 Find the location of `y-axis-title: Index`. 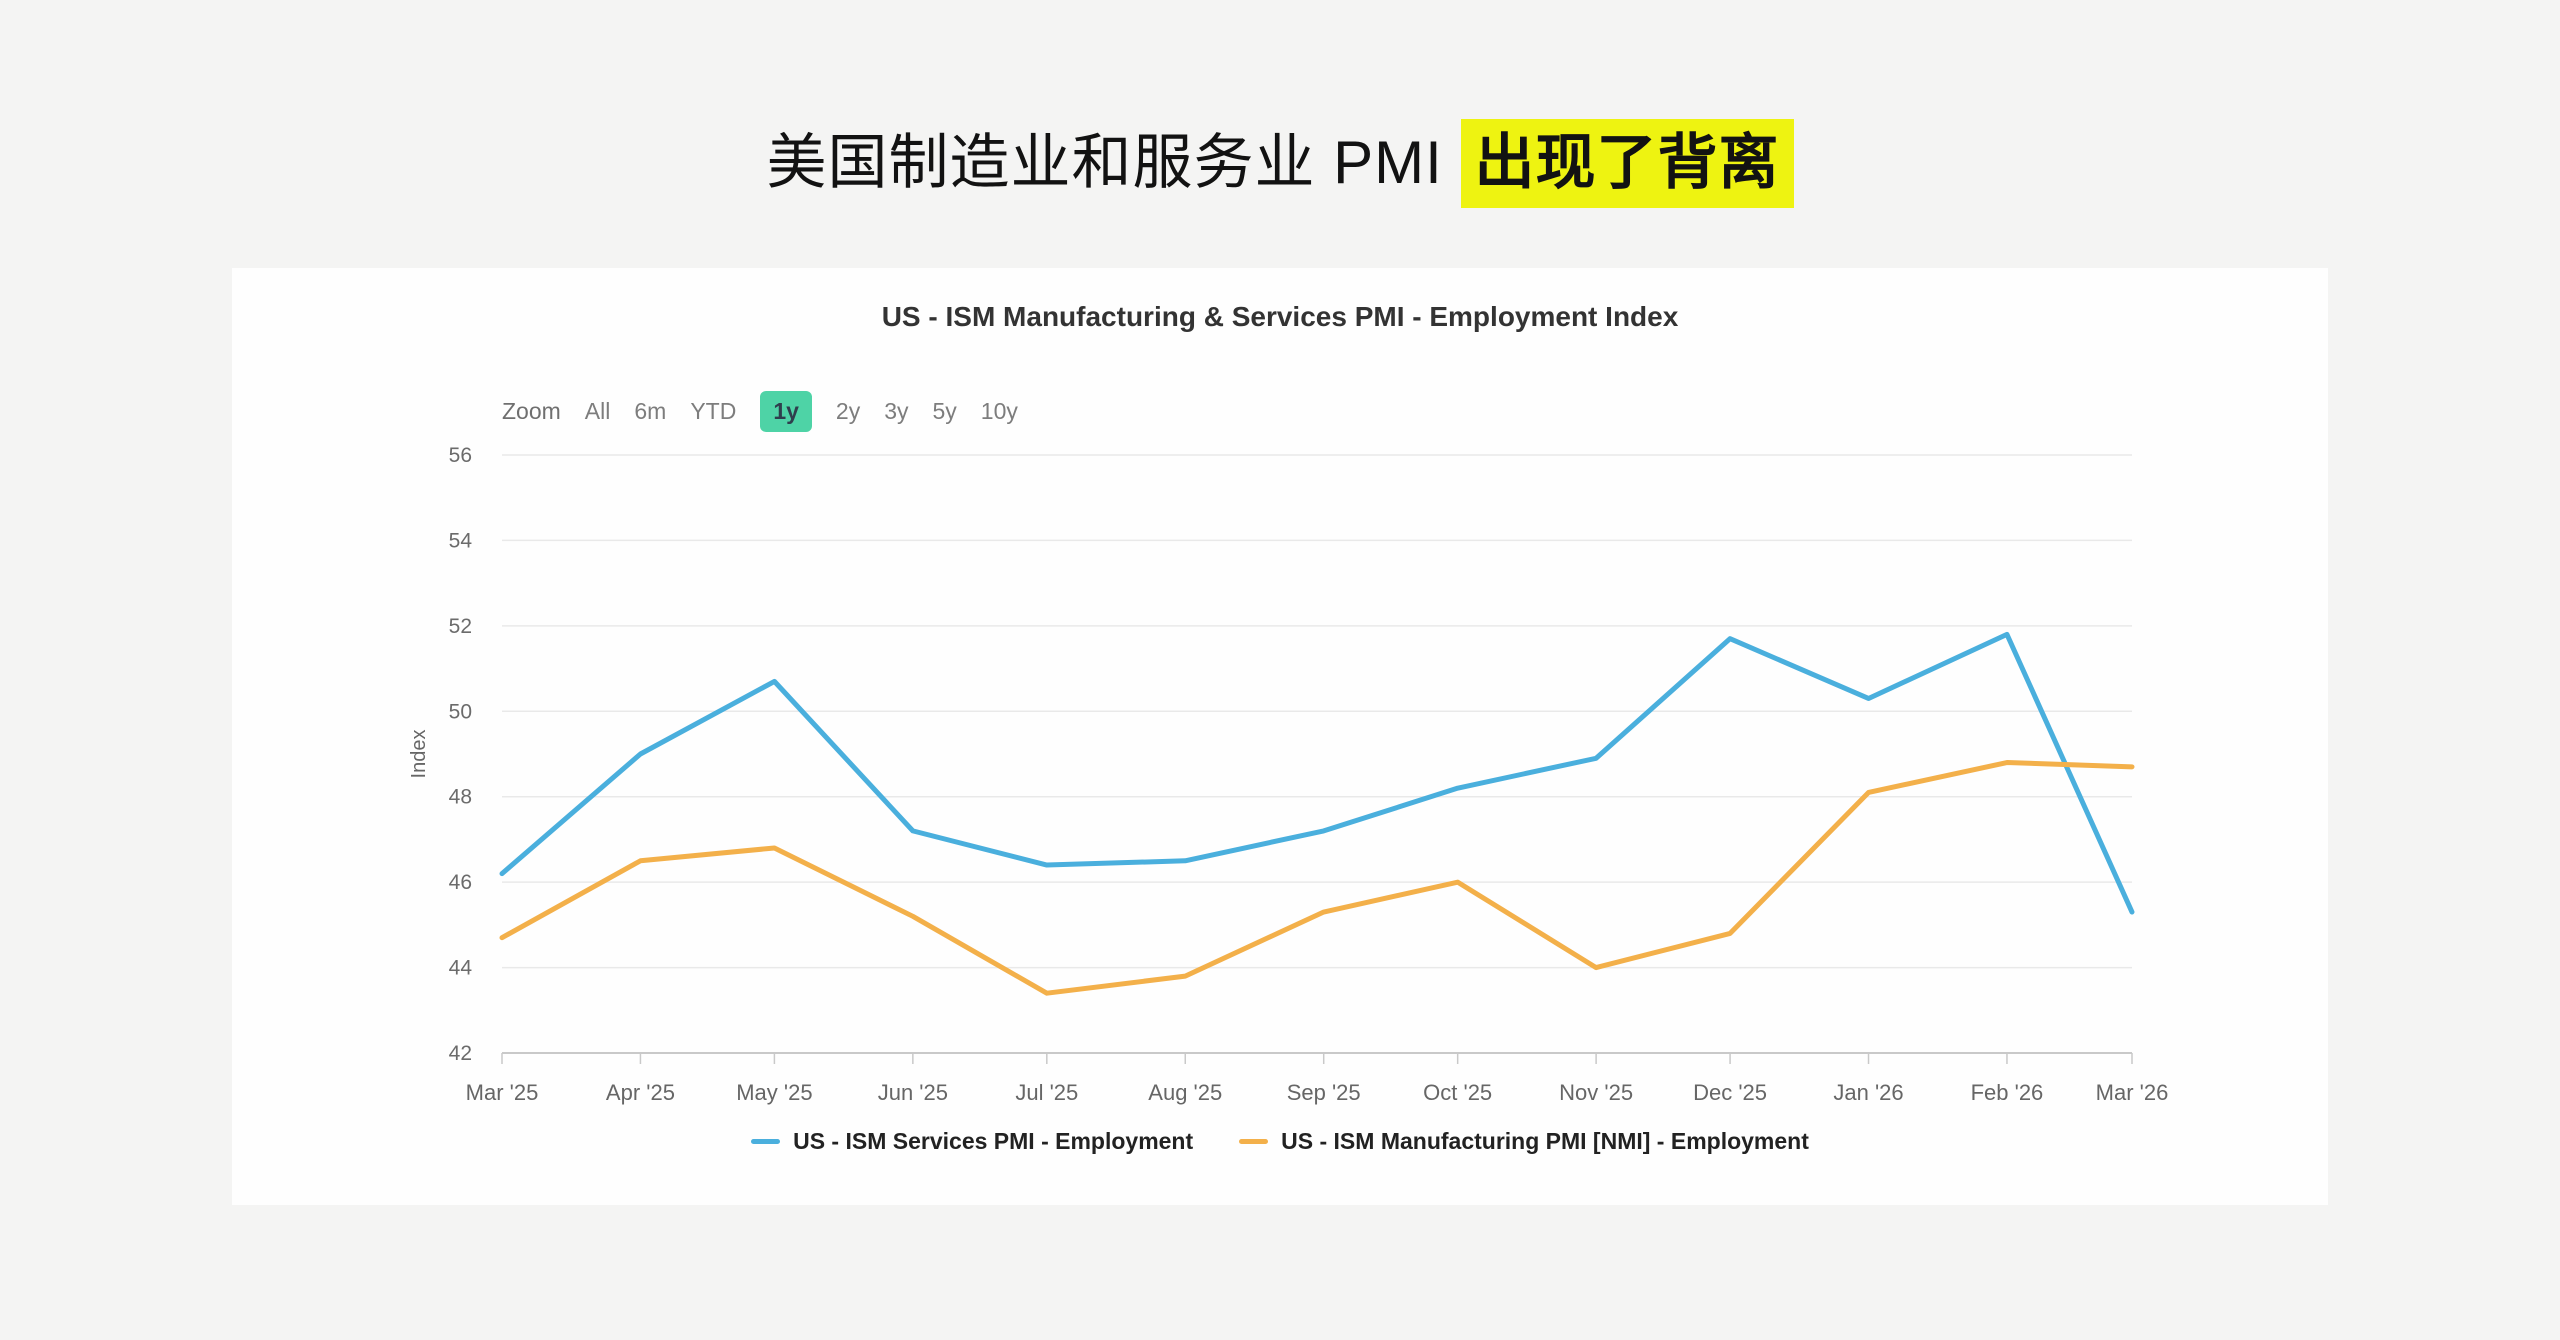

y-axis-title: Index is located at coordinates (419, 754).